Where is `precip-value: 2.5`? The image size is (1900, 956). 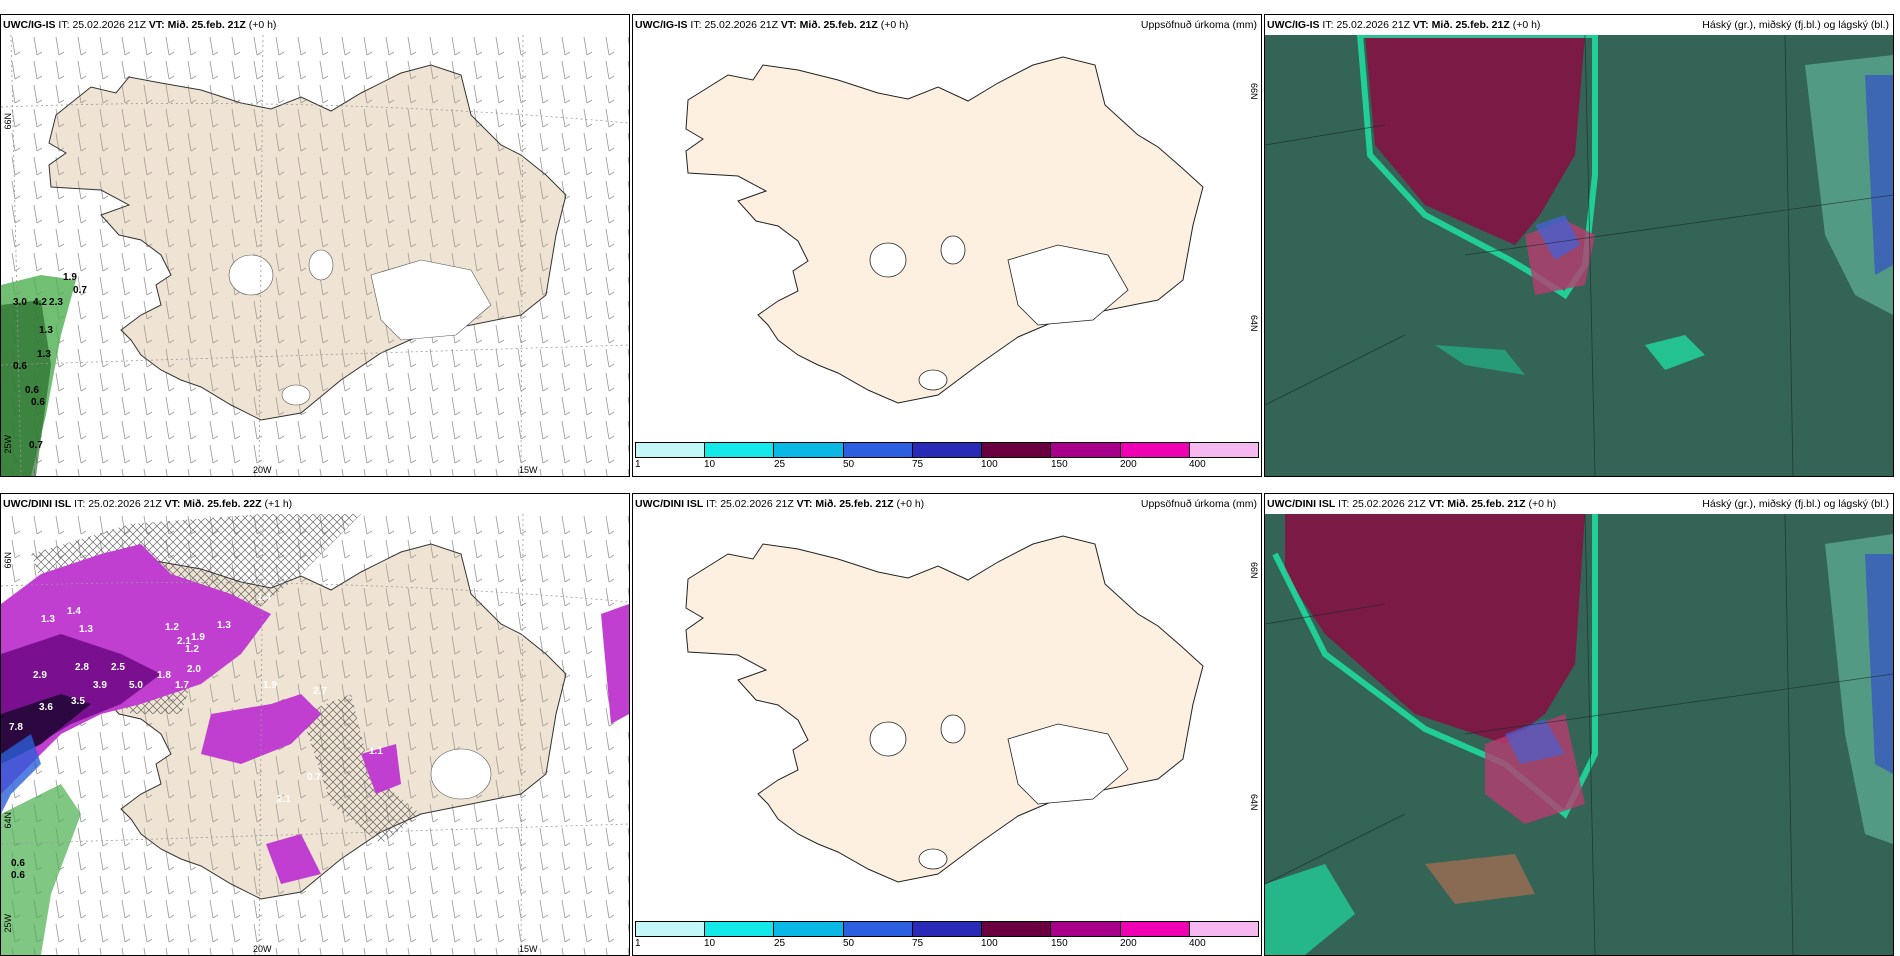 precip-value: 2.5 is located at coordinates (118, 667).